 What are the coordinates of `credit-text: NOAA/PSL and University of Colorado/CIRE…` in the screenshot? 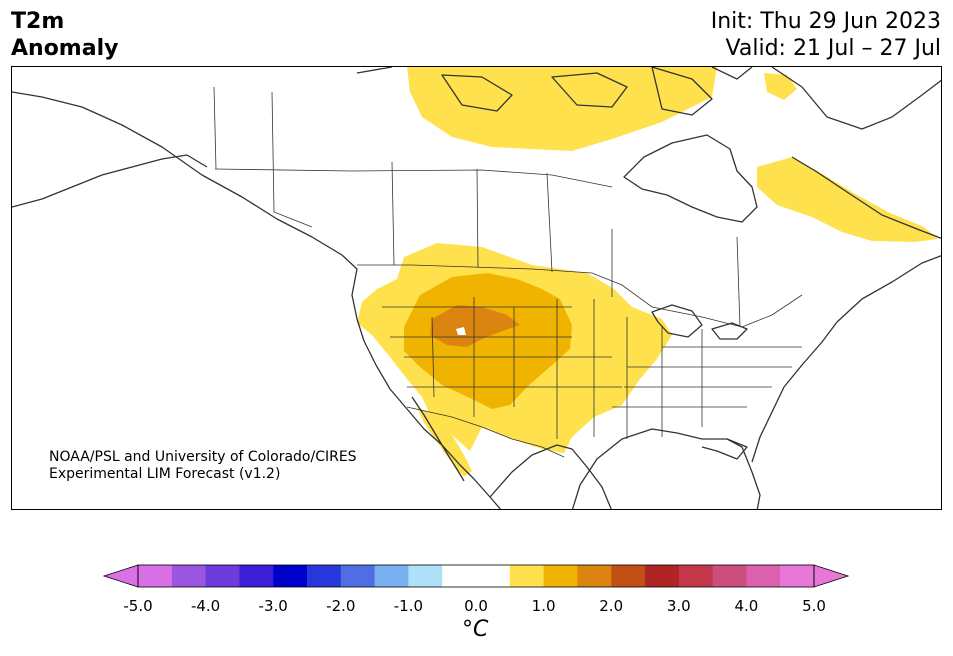 It's located at (203, 466).